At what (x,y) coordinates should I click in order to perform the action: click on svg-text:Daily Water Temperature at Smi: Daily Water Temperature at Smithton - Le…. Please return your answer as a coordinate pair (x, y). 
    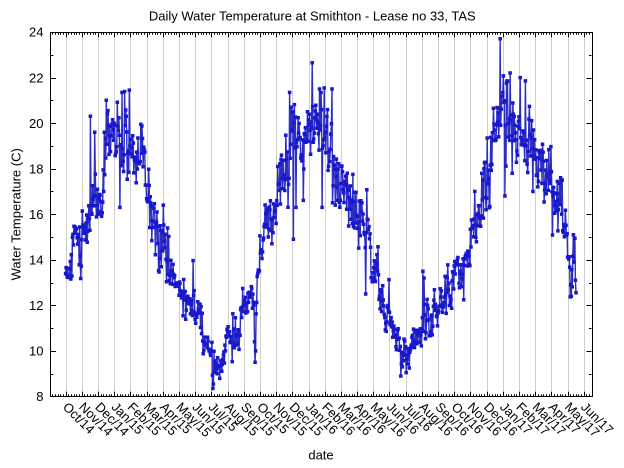
    Looking at the image, I should click on (312, 15).